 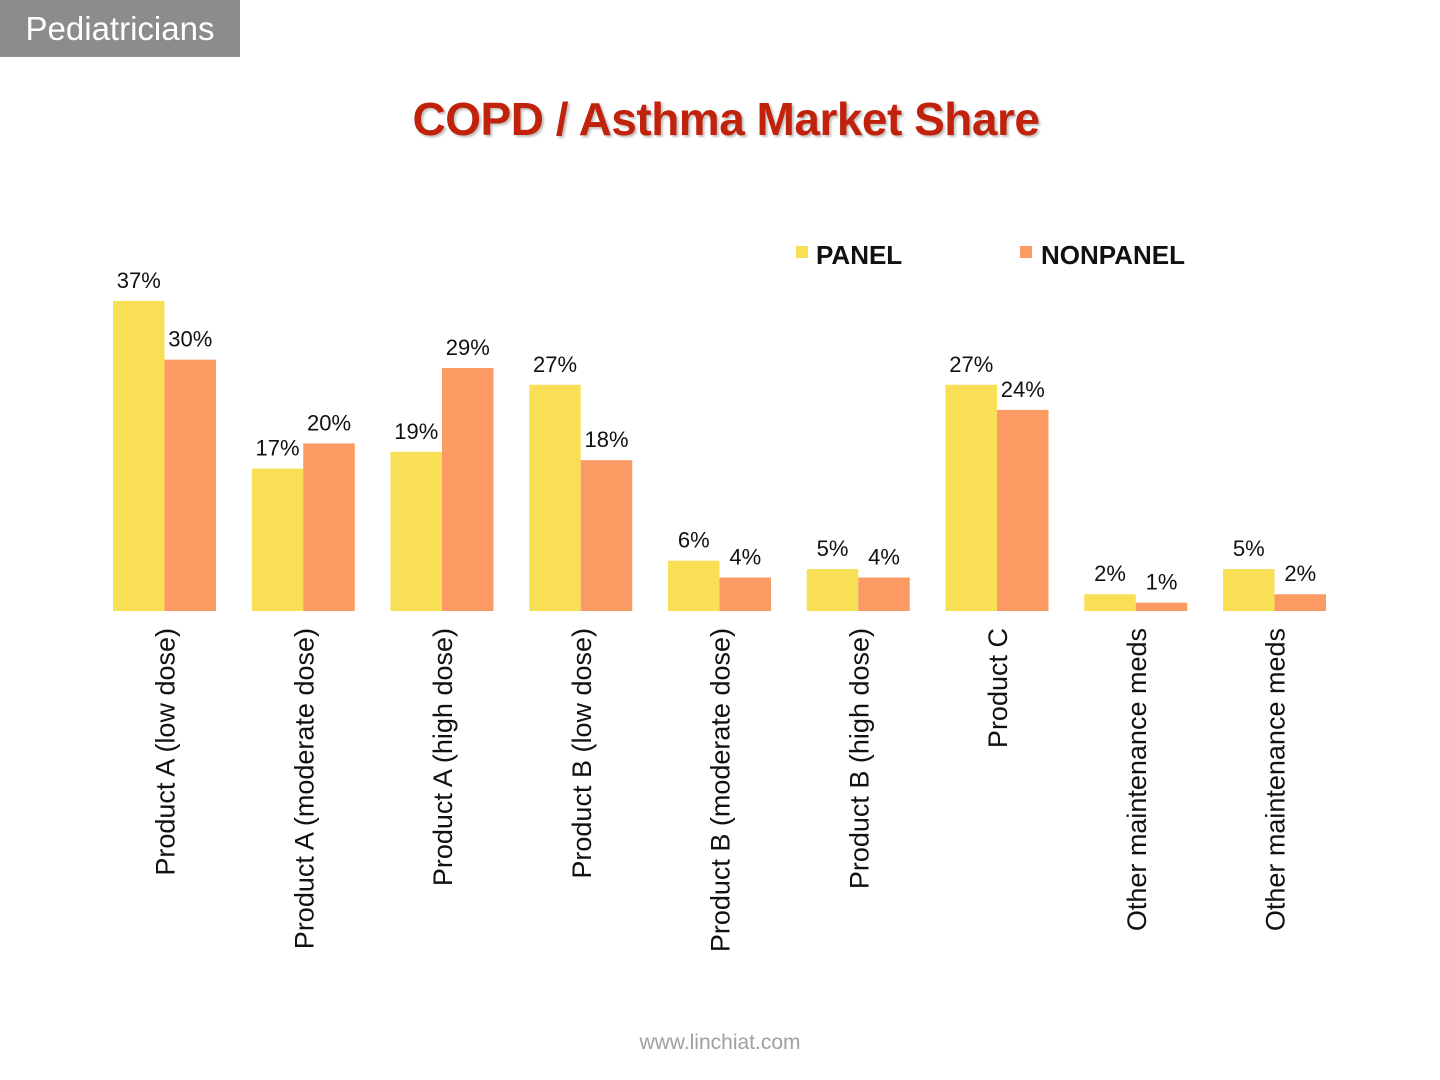 What do you see at coordinates (1026, 252) in the screenshot?
I see `legend-swatch-nonpanel` at bounding box center [1026, 252].